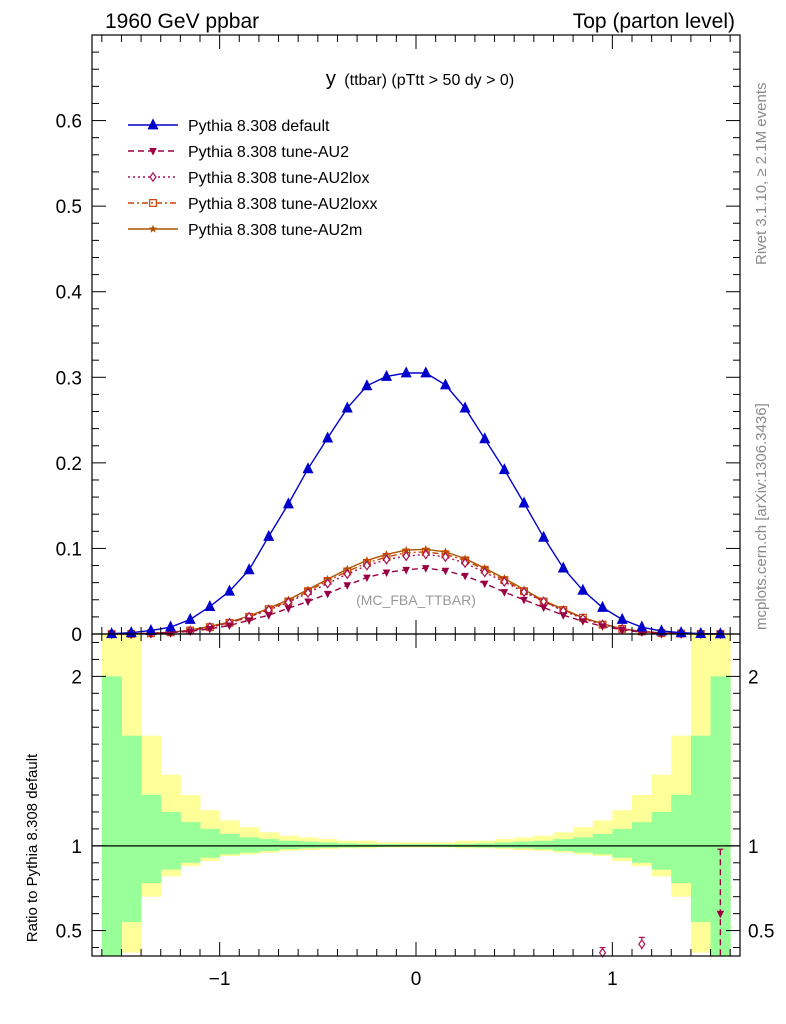 The image size is (786, 1024). What do you see at coordinates (761, 516) in the screenshot?
I see `mcplots-note: mcplots.cern.ch [arXiv:1306.3436]` at bounding box center [761, 516].